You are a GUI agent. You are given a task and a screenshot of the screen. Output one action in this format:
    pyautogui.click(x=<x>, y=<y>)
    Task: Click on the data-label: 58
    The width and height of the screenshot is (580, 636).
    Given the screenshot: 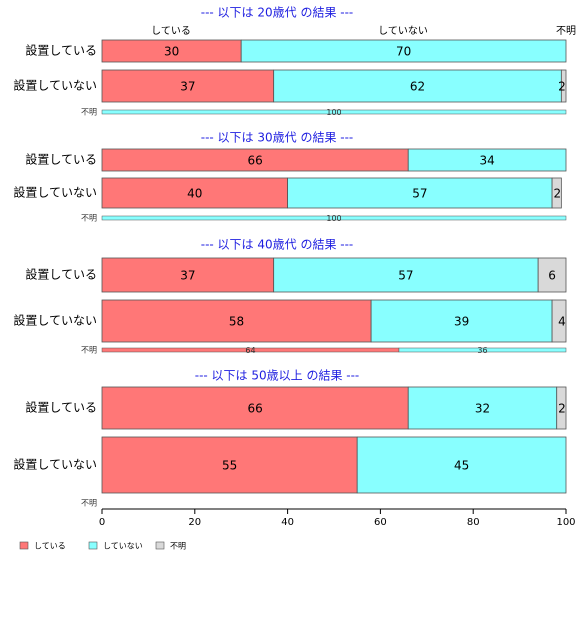 What is the action you would take?
    pyautogui.click(x=236, y=322)
    